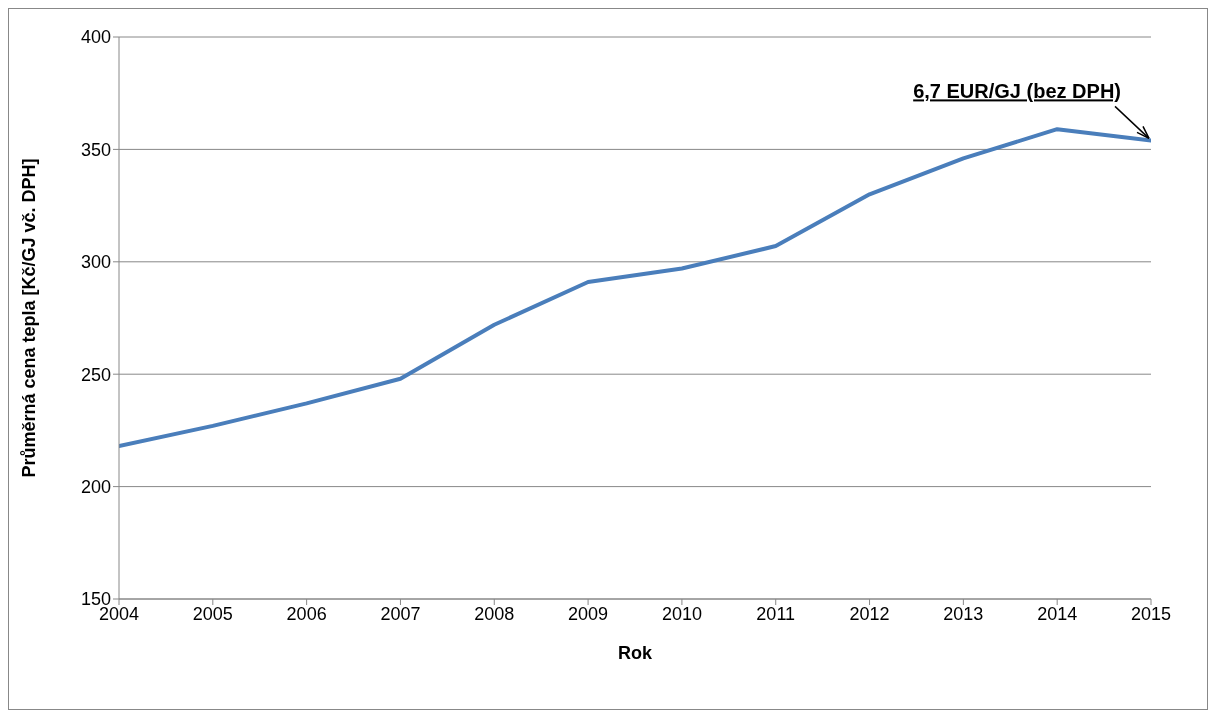  I want to click on y-axis-title: Průměrná cena tepla [Kč/GJ vč. DPH], so click(29, 318).